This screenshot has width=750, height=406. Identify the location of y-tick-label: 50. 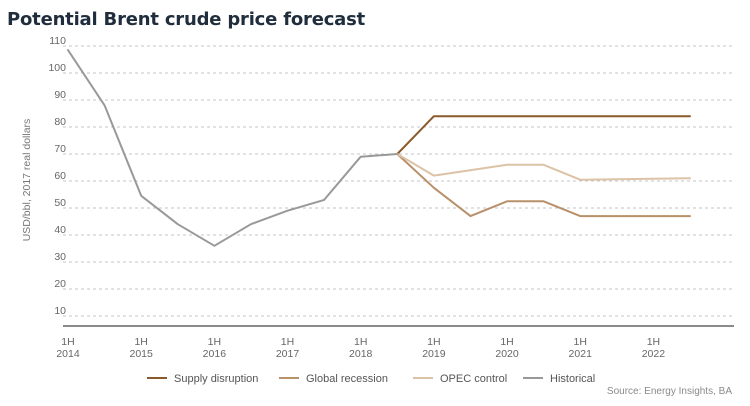
(60, 203).